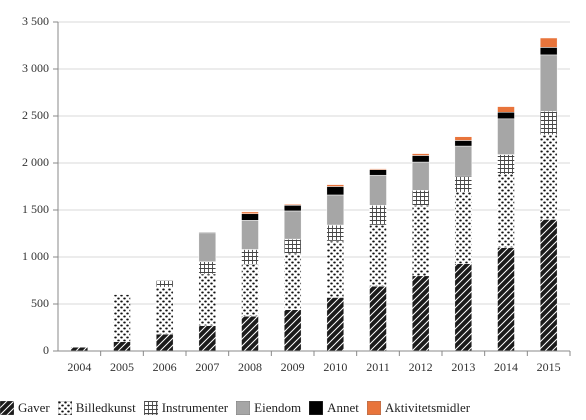 The width and height of the screenshot is (586, 420). I want to click on legend-item-billedkunst: Billedkunst, so click(96, 408).